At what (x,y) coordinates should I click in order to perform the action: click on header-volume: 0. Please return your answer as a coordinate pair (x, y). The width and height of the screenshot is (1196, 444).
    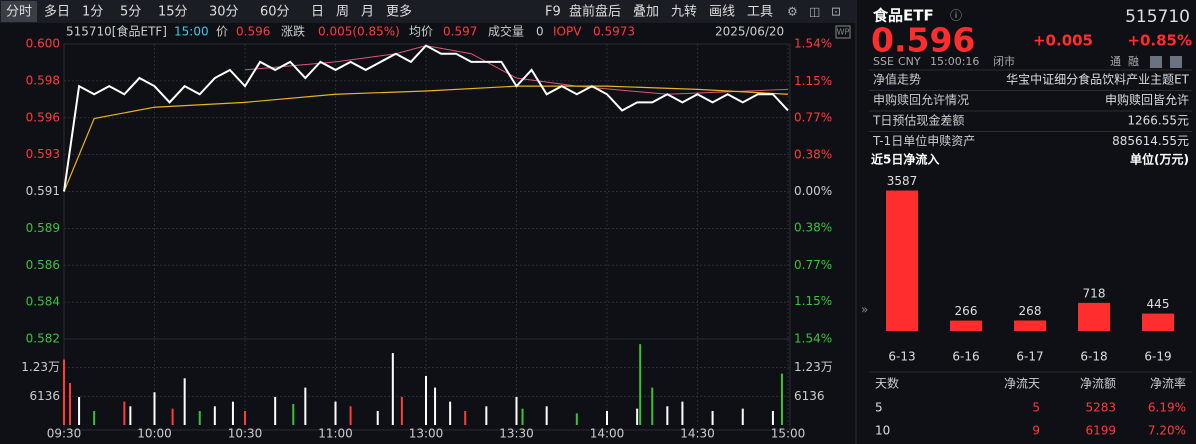
    Looking at the image, I should click on (540, 32).